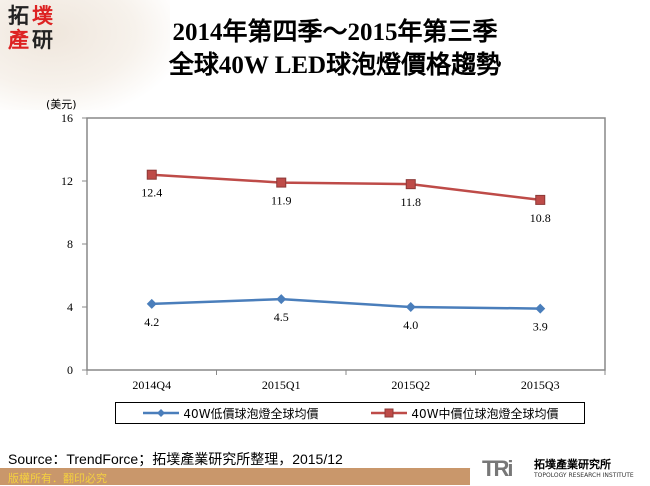 The image size is (650, 486). I want to click on x-tick-label: 2014Q4, so click(151, 385).